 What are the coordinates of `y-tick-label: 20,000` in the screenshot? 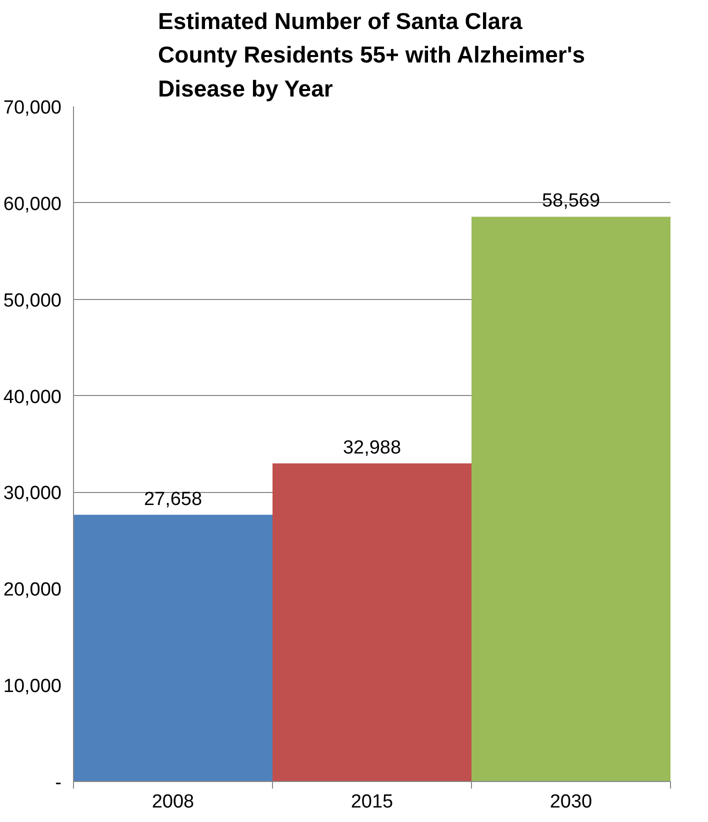 It's located at (32, 590).